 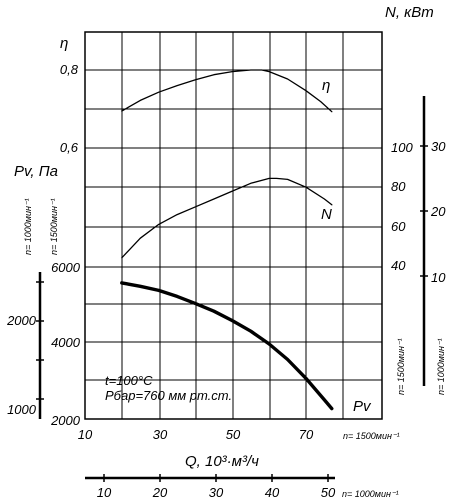 What do you see at coordinates (227, 346) in the screenshot?
I see `pv-curve` at bounding box center [227, 346].